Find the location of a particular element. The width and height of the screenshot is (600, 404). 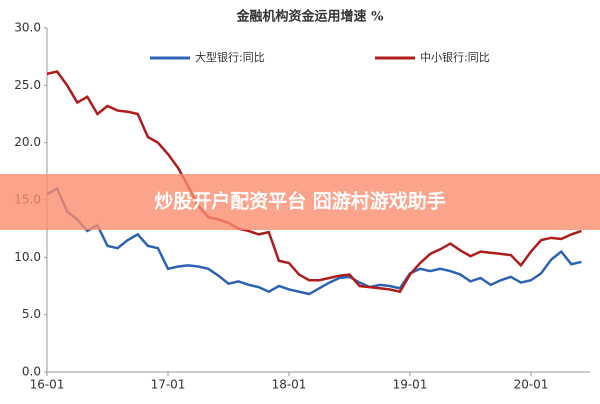

y-tick-label: 20.0 is located at coordinates (27, 142).